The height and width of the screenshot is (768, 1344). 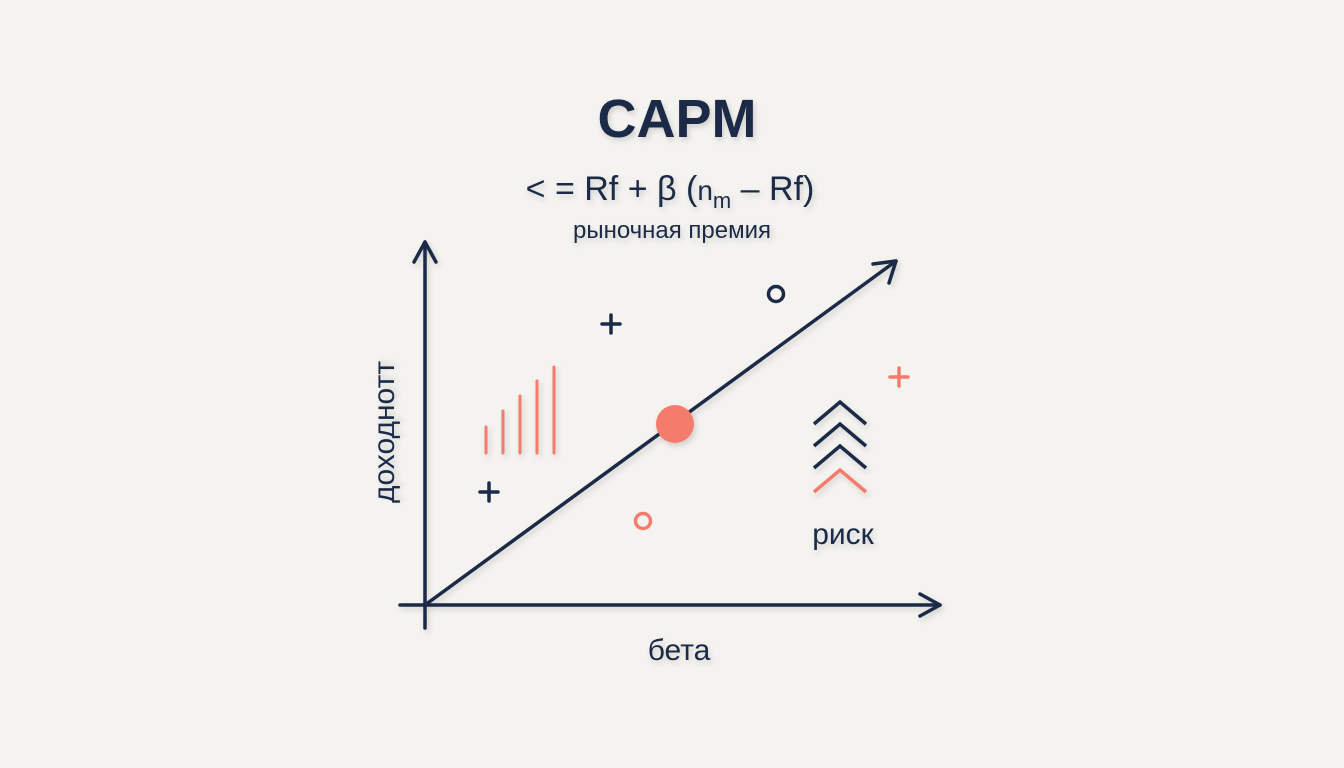 I want to click on plus-signs, so click(x=694, y=408).